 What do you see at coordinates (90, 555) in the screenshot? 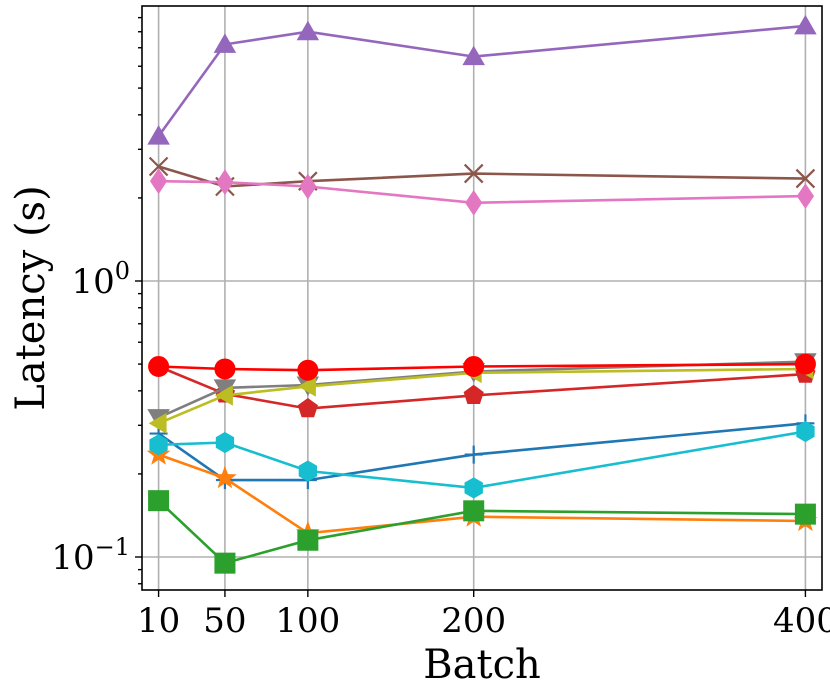
I see `y-tick-label: 10⁻¹` at bounding box center [90, 555].